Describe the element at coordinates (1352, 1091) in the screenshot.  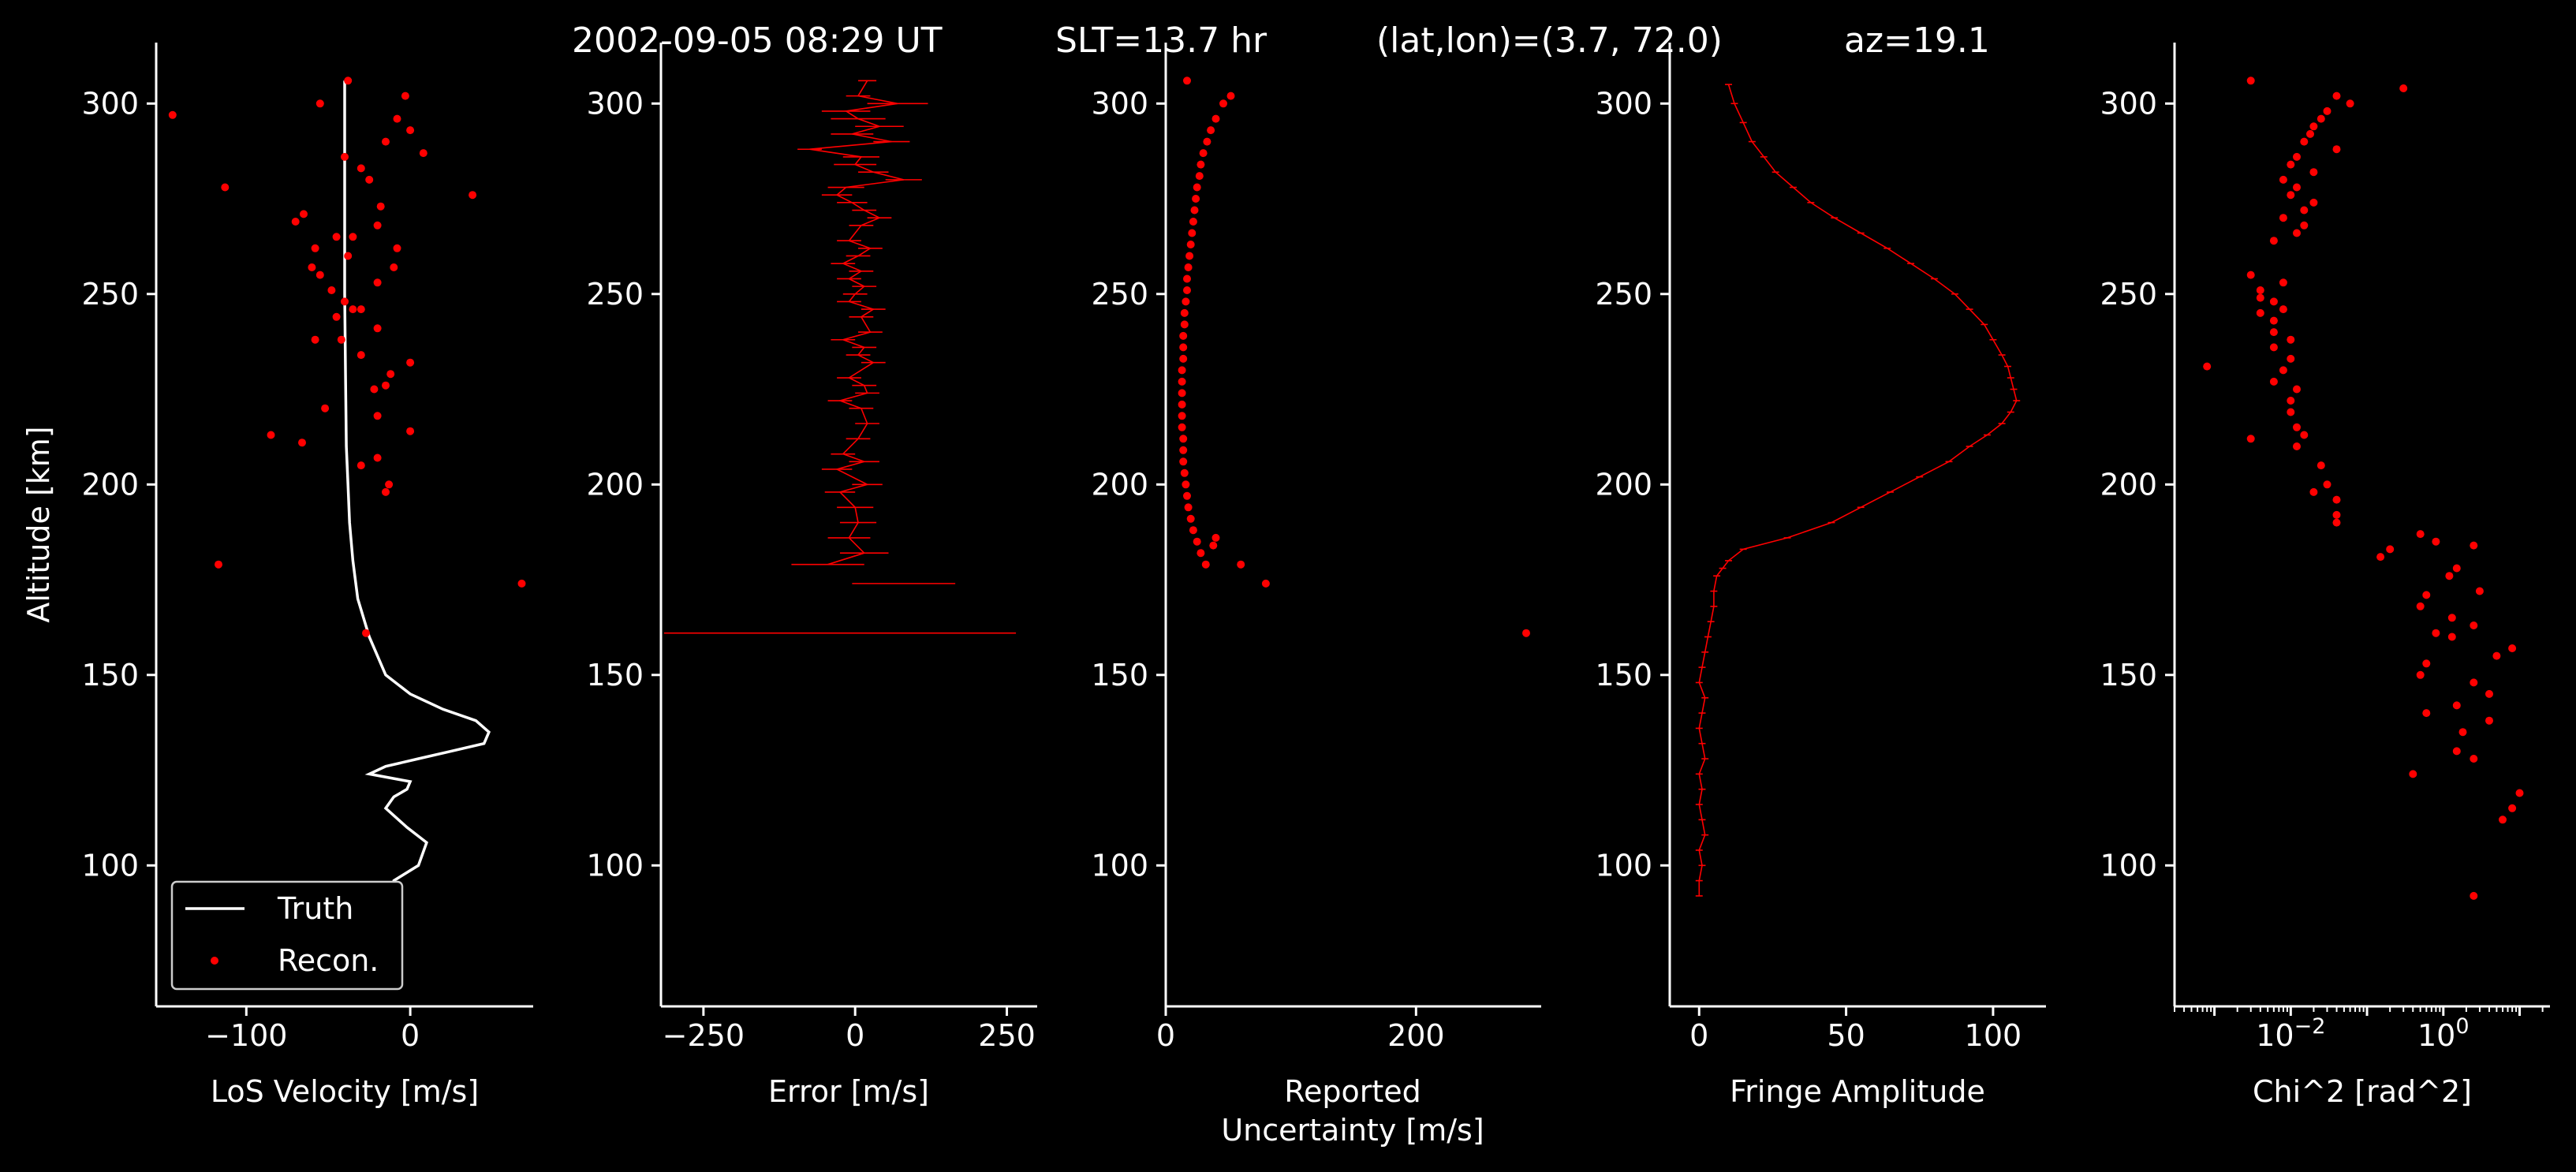
I see `x-axis-label-line1: Reported` at that location.